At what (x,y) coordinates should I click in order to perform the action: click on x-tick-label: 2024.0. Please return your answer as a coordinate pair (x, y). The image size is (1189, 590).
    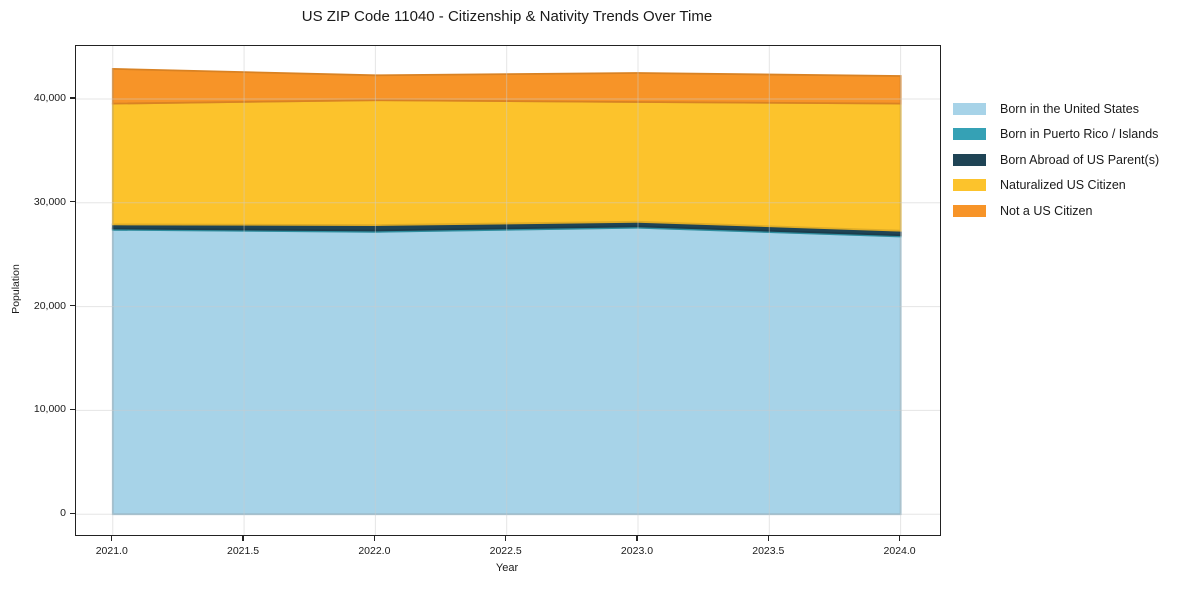
    Looking at the image, I should click on (899, 551).